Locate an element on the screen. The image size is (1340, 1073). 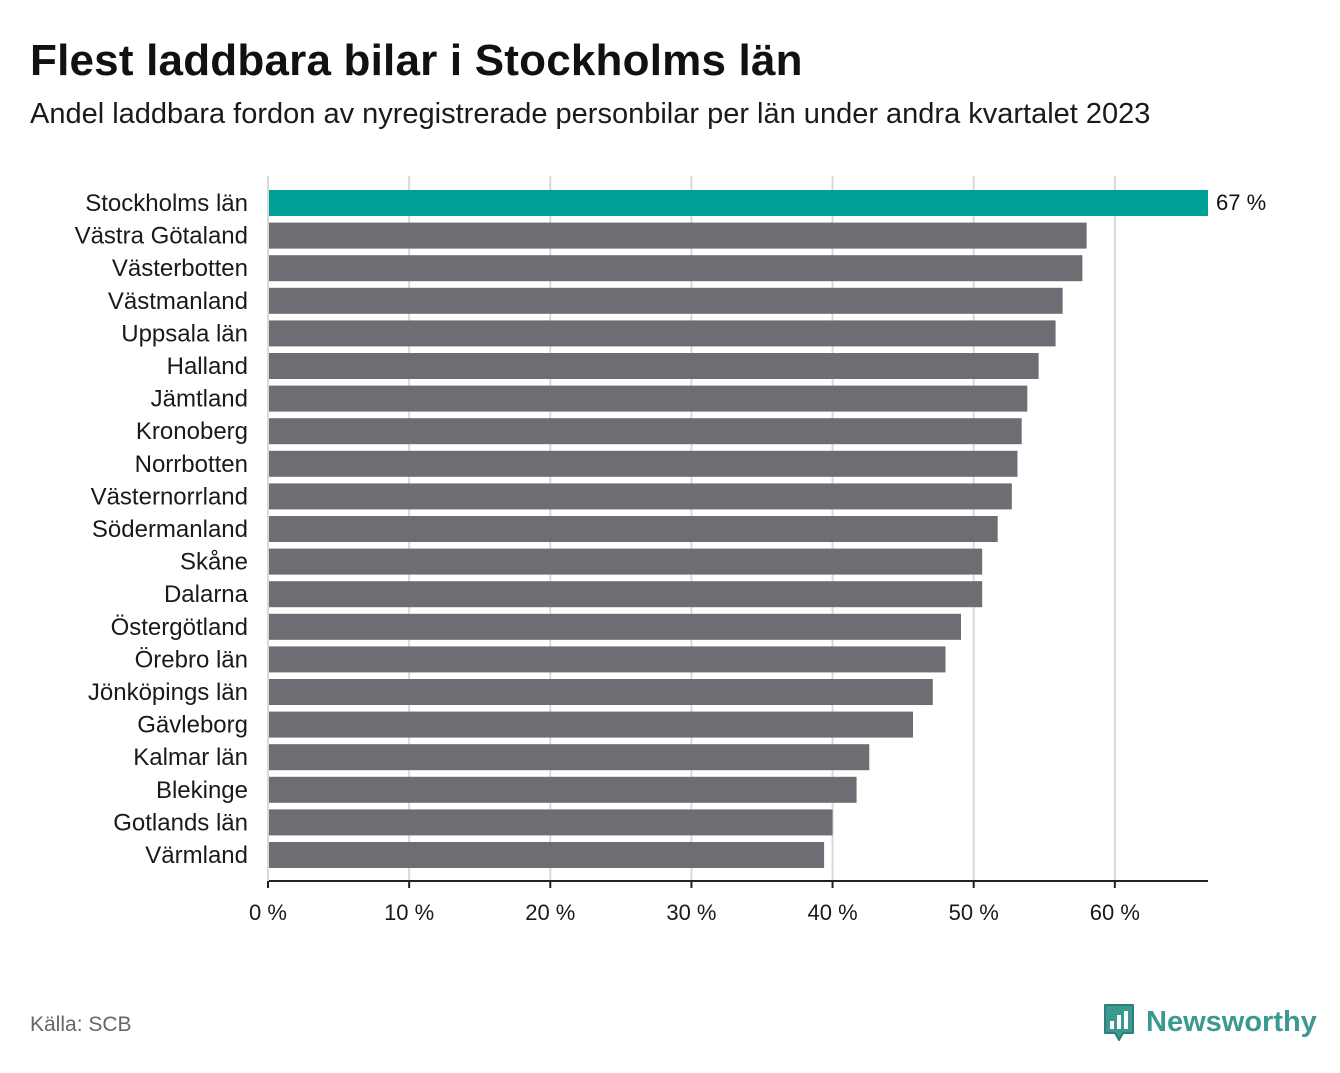
category-label: Halland is located at coordinates (207, 366).